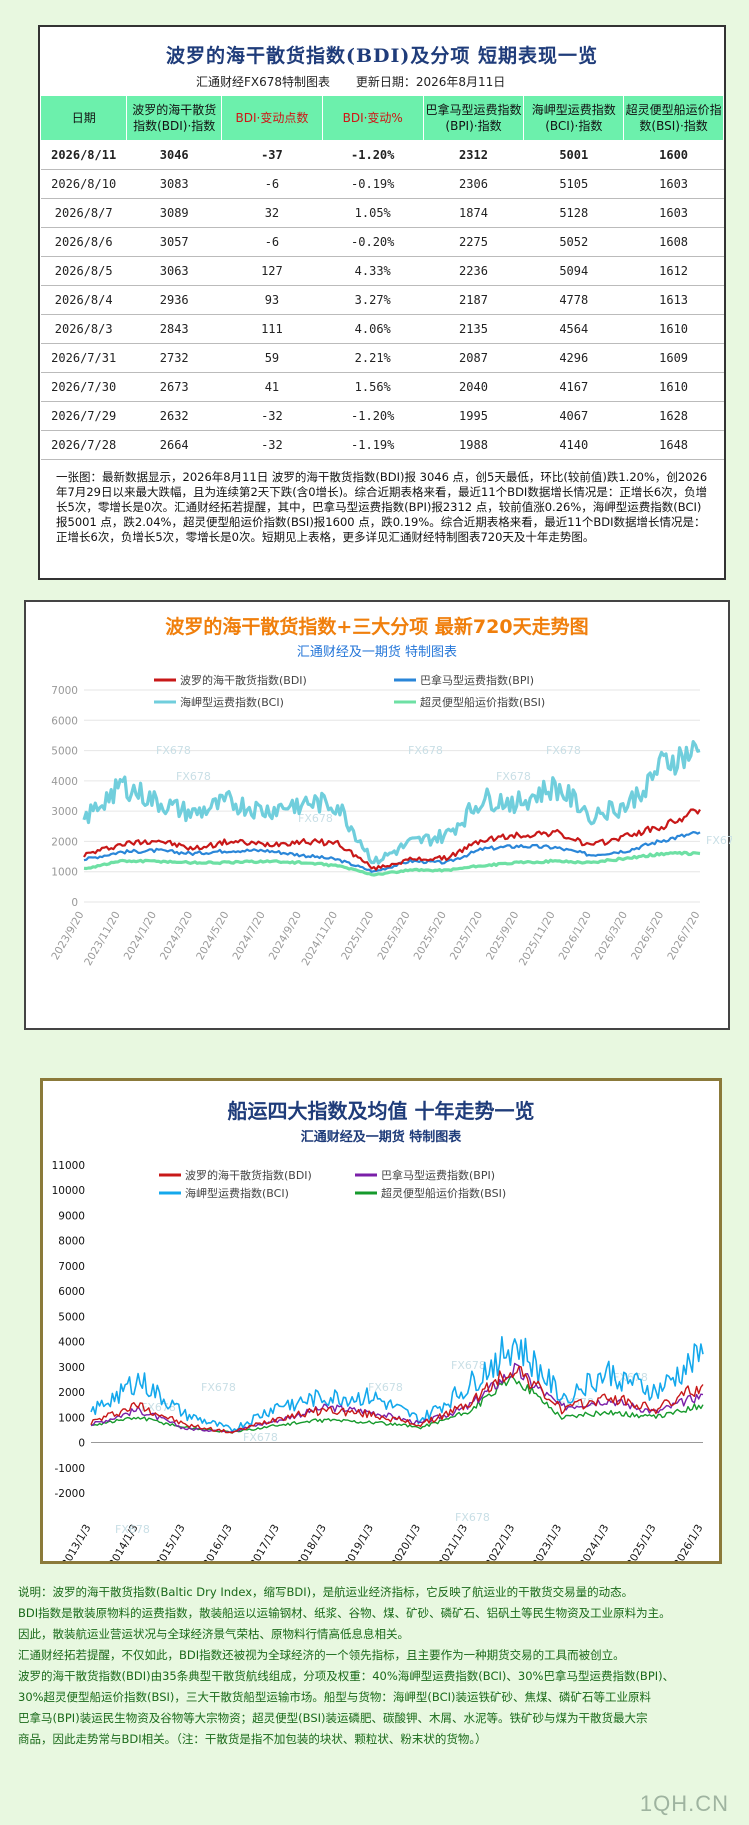 The width and height of the screenshot is (749, 1825). What do you see at coordinates (272, 118) in the screenshot?
I see `header-bdi-change: BDI·变动点数` at bounding box center [272, 118].